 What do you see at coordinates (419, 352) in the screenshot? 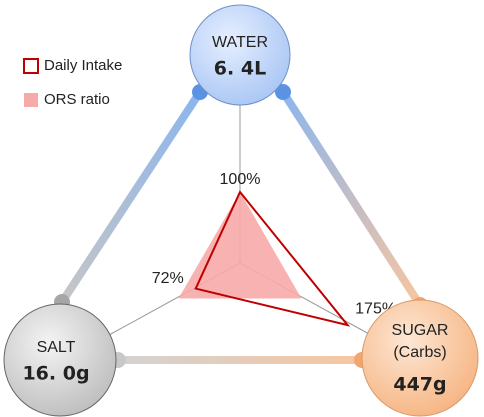
I see `axis-label: (Carbs)` at bounding box center [419, 352].